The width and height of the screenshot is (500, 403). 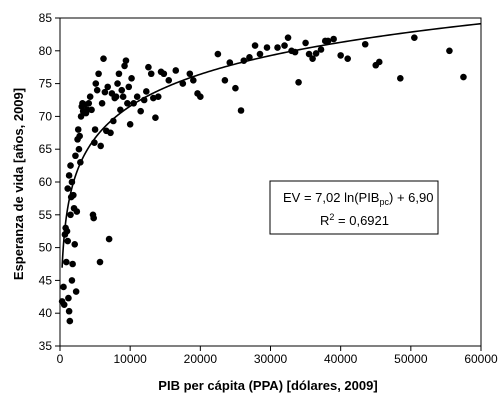 I want to click on y-tick-label: 70, so click(x=46, y=116).